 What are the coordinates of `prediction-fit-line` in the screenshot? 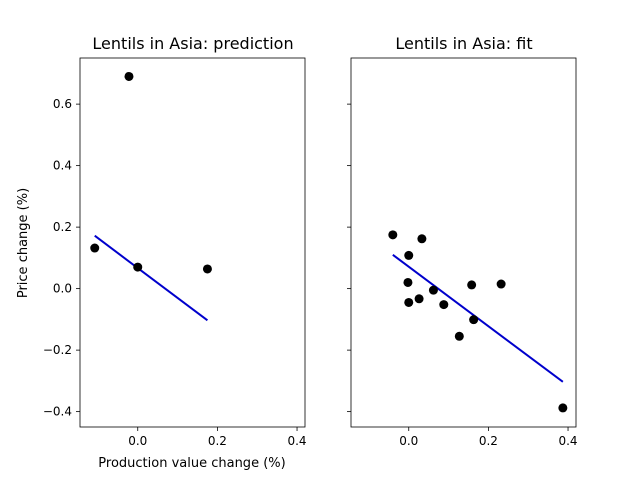 It's located at (151, 278).